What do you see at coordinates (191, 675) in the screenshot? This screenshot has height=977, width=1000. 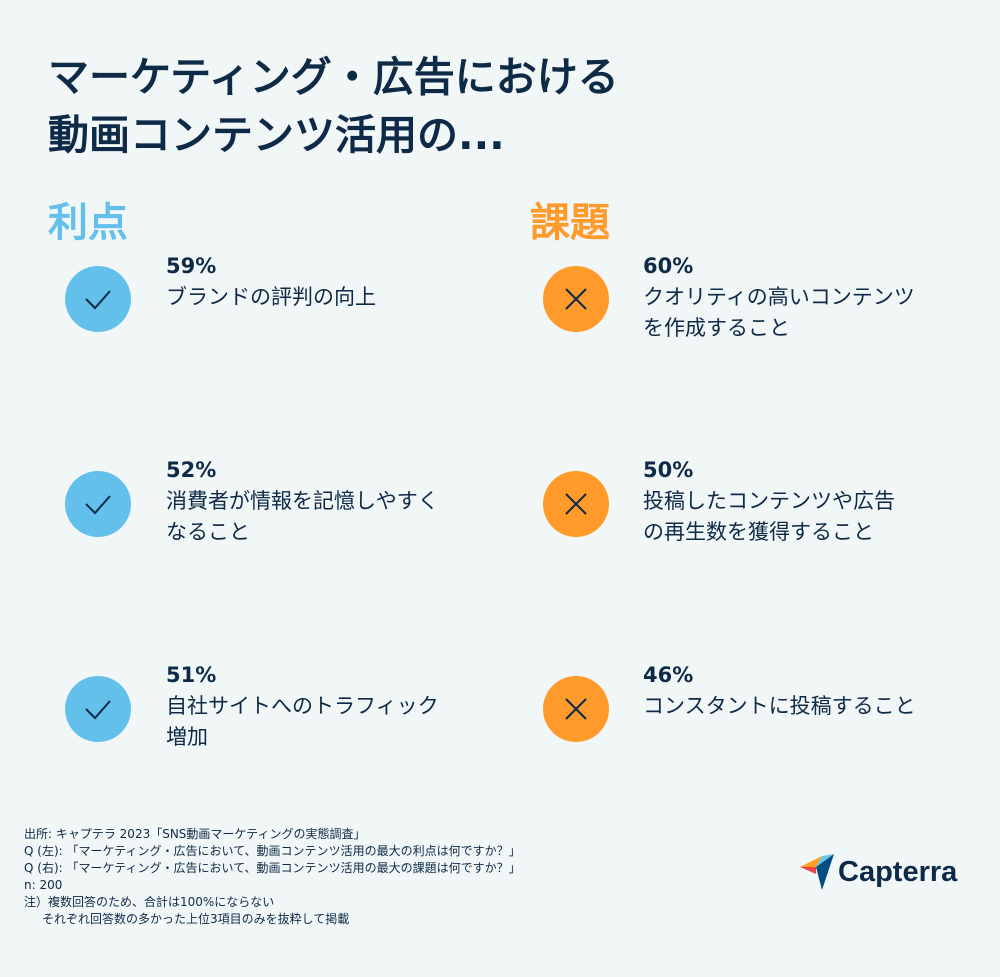 I see `benefit-percent: 51%` at bounding box center [191, 675].